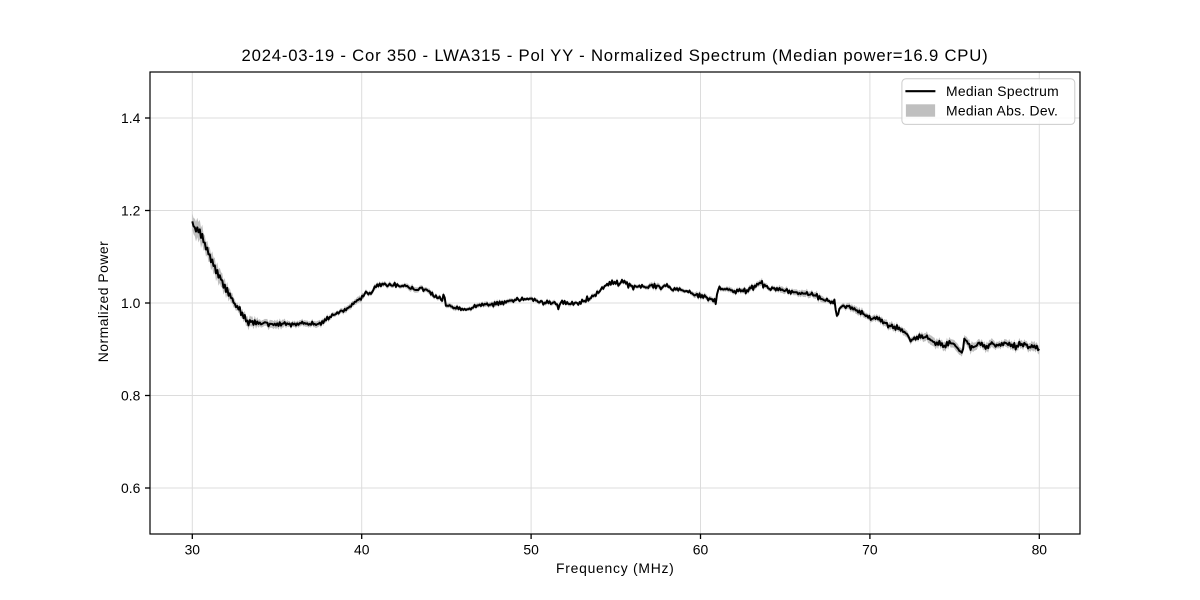 The image size is (1200, 600). What do you see at coordinates (193, 550) in the screenshot?
I see `svg-text: 30` at bounding box center [193, 550].